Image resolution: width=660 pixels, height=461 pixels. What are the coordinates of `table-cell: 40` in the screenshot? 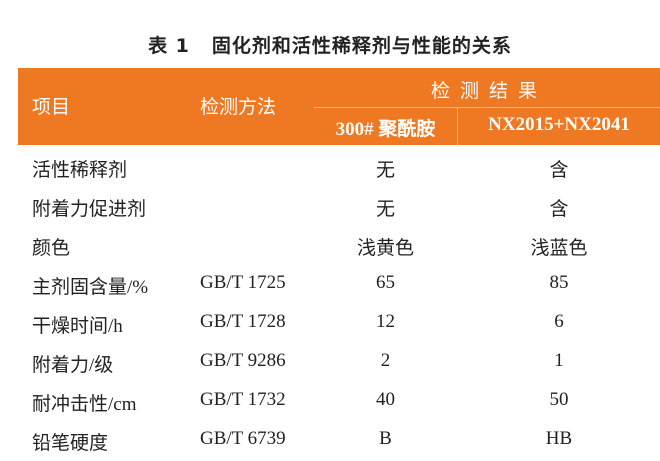 It's located at (385, 399).